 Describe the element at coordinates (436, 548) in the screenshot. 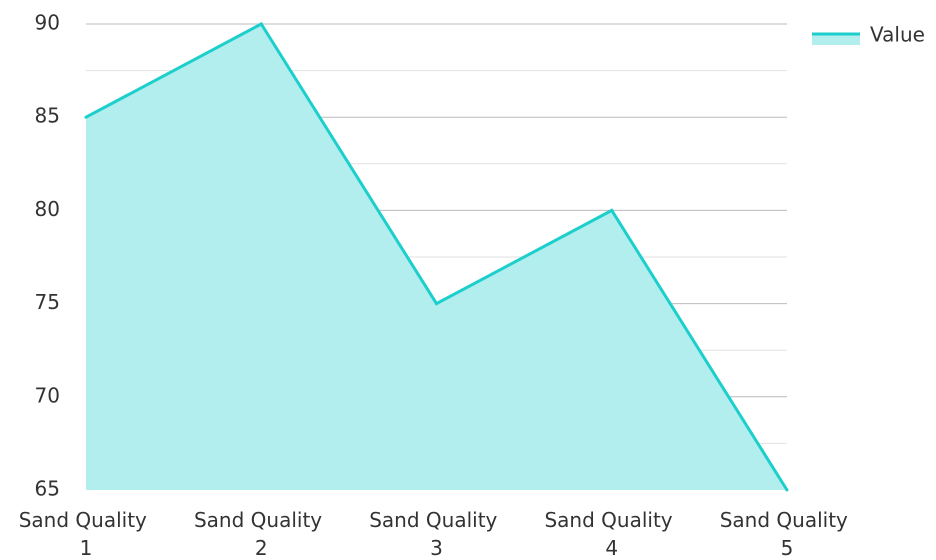

I see `x-tick-label-line2: 3` at that location.